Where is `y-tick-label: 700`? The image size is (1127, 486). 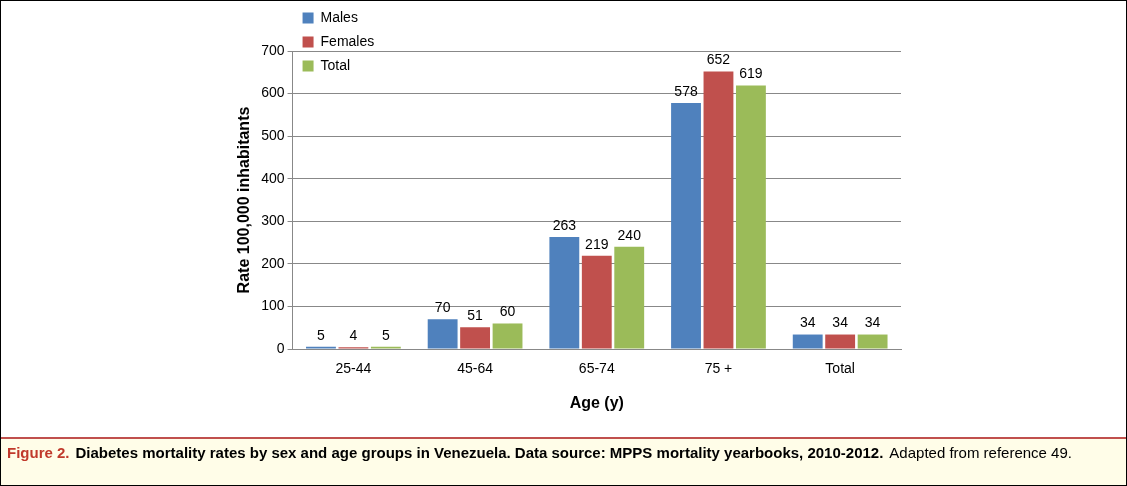
y-tick-label: 700 is located at coordinates (273, 49).